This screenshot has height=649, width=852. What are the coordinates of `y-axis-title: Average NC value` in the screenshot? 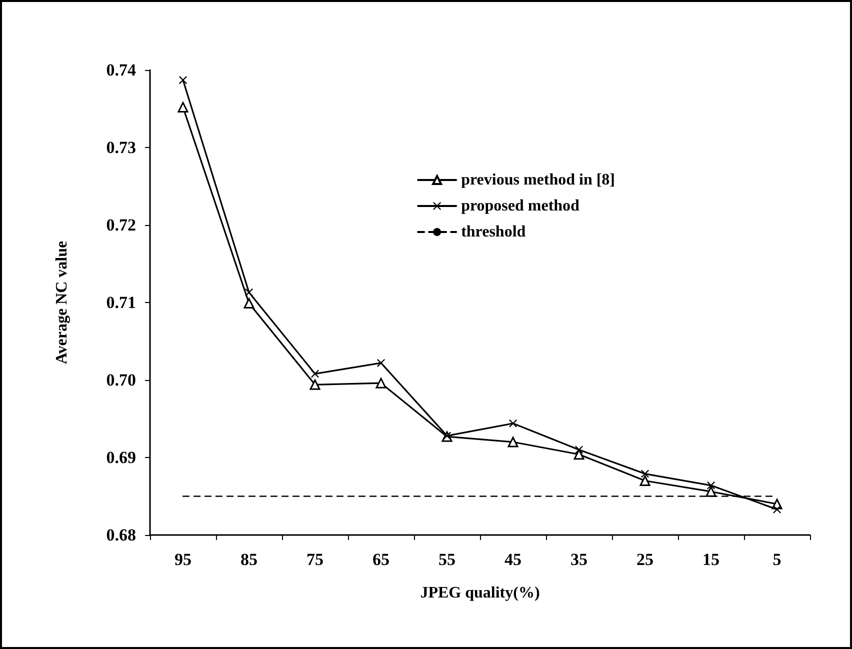 It's located at (62, 302).